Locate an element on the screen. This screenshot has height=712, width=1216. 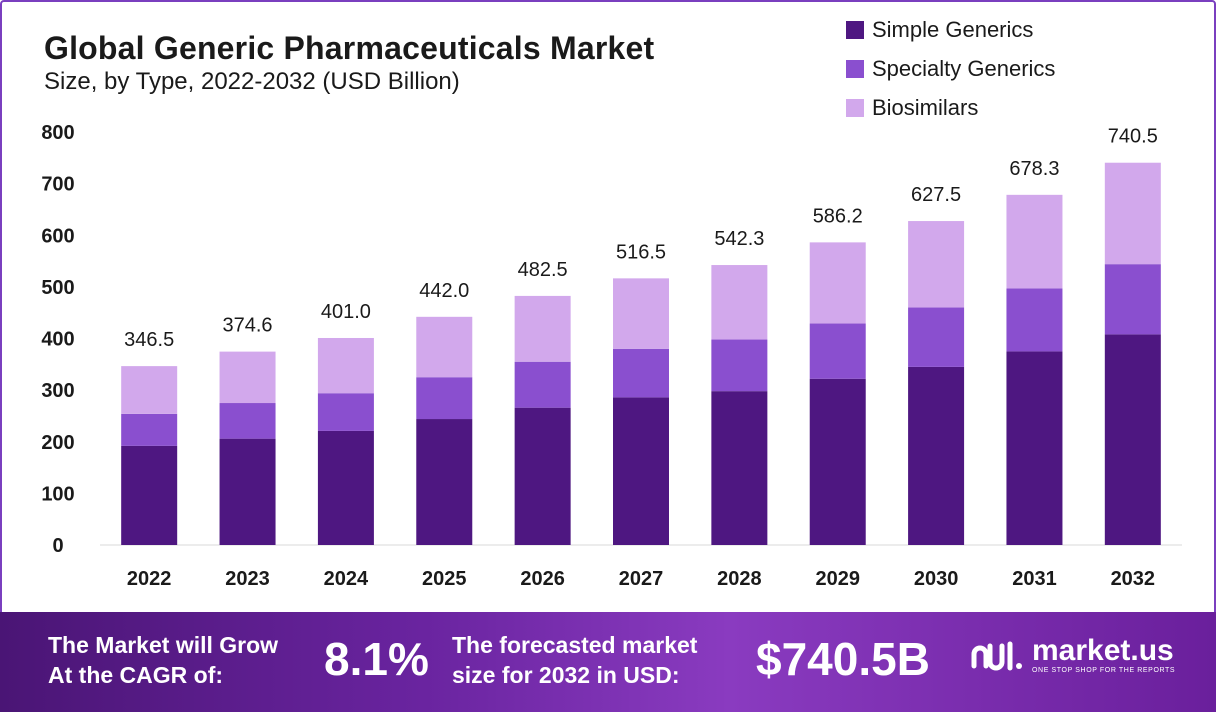
cagr-label-line2: At the CAGR of: is located at coordinates (136, 675).